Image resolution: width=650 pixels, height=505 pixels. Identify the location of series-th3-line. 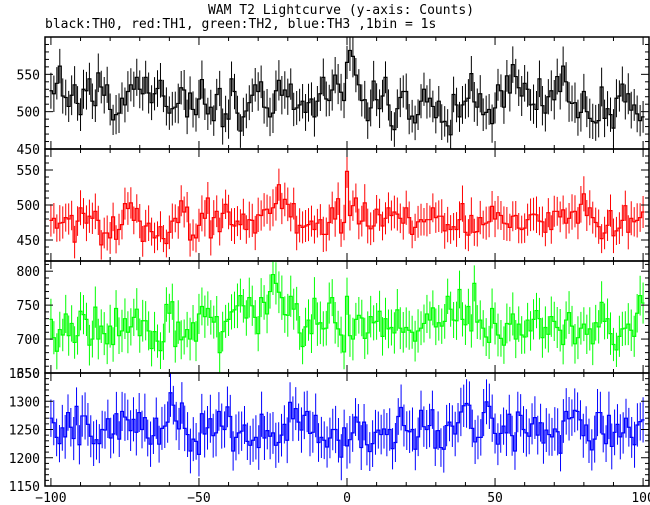
(347, 425).